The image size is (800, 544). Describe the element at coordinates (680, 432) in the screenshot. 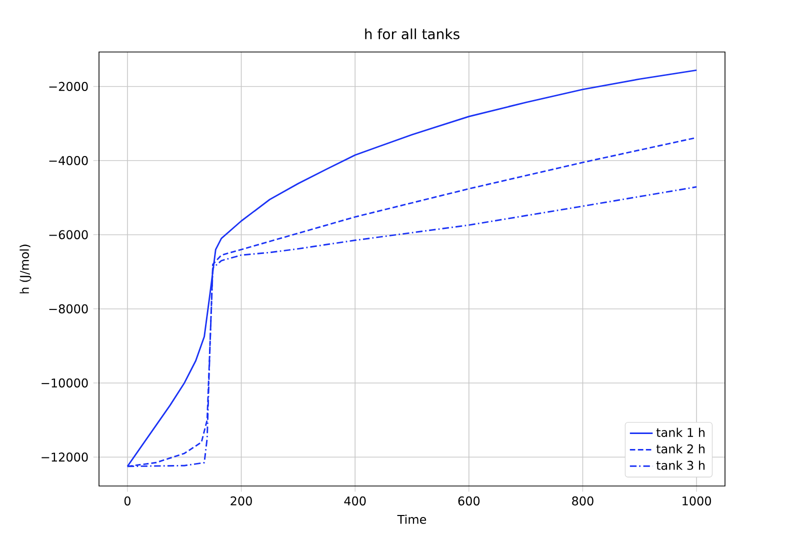

I see `legend-label: tank 1 h` at that location.